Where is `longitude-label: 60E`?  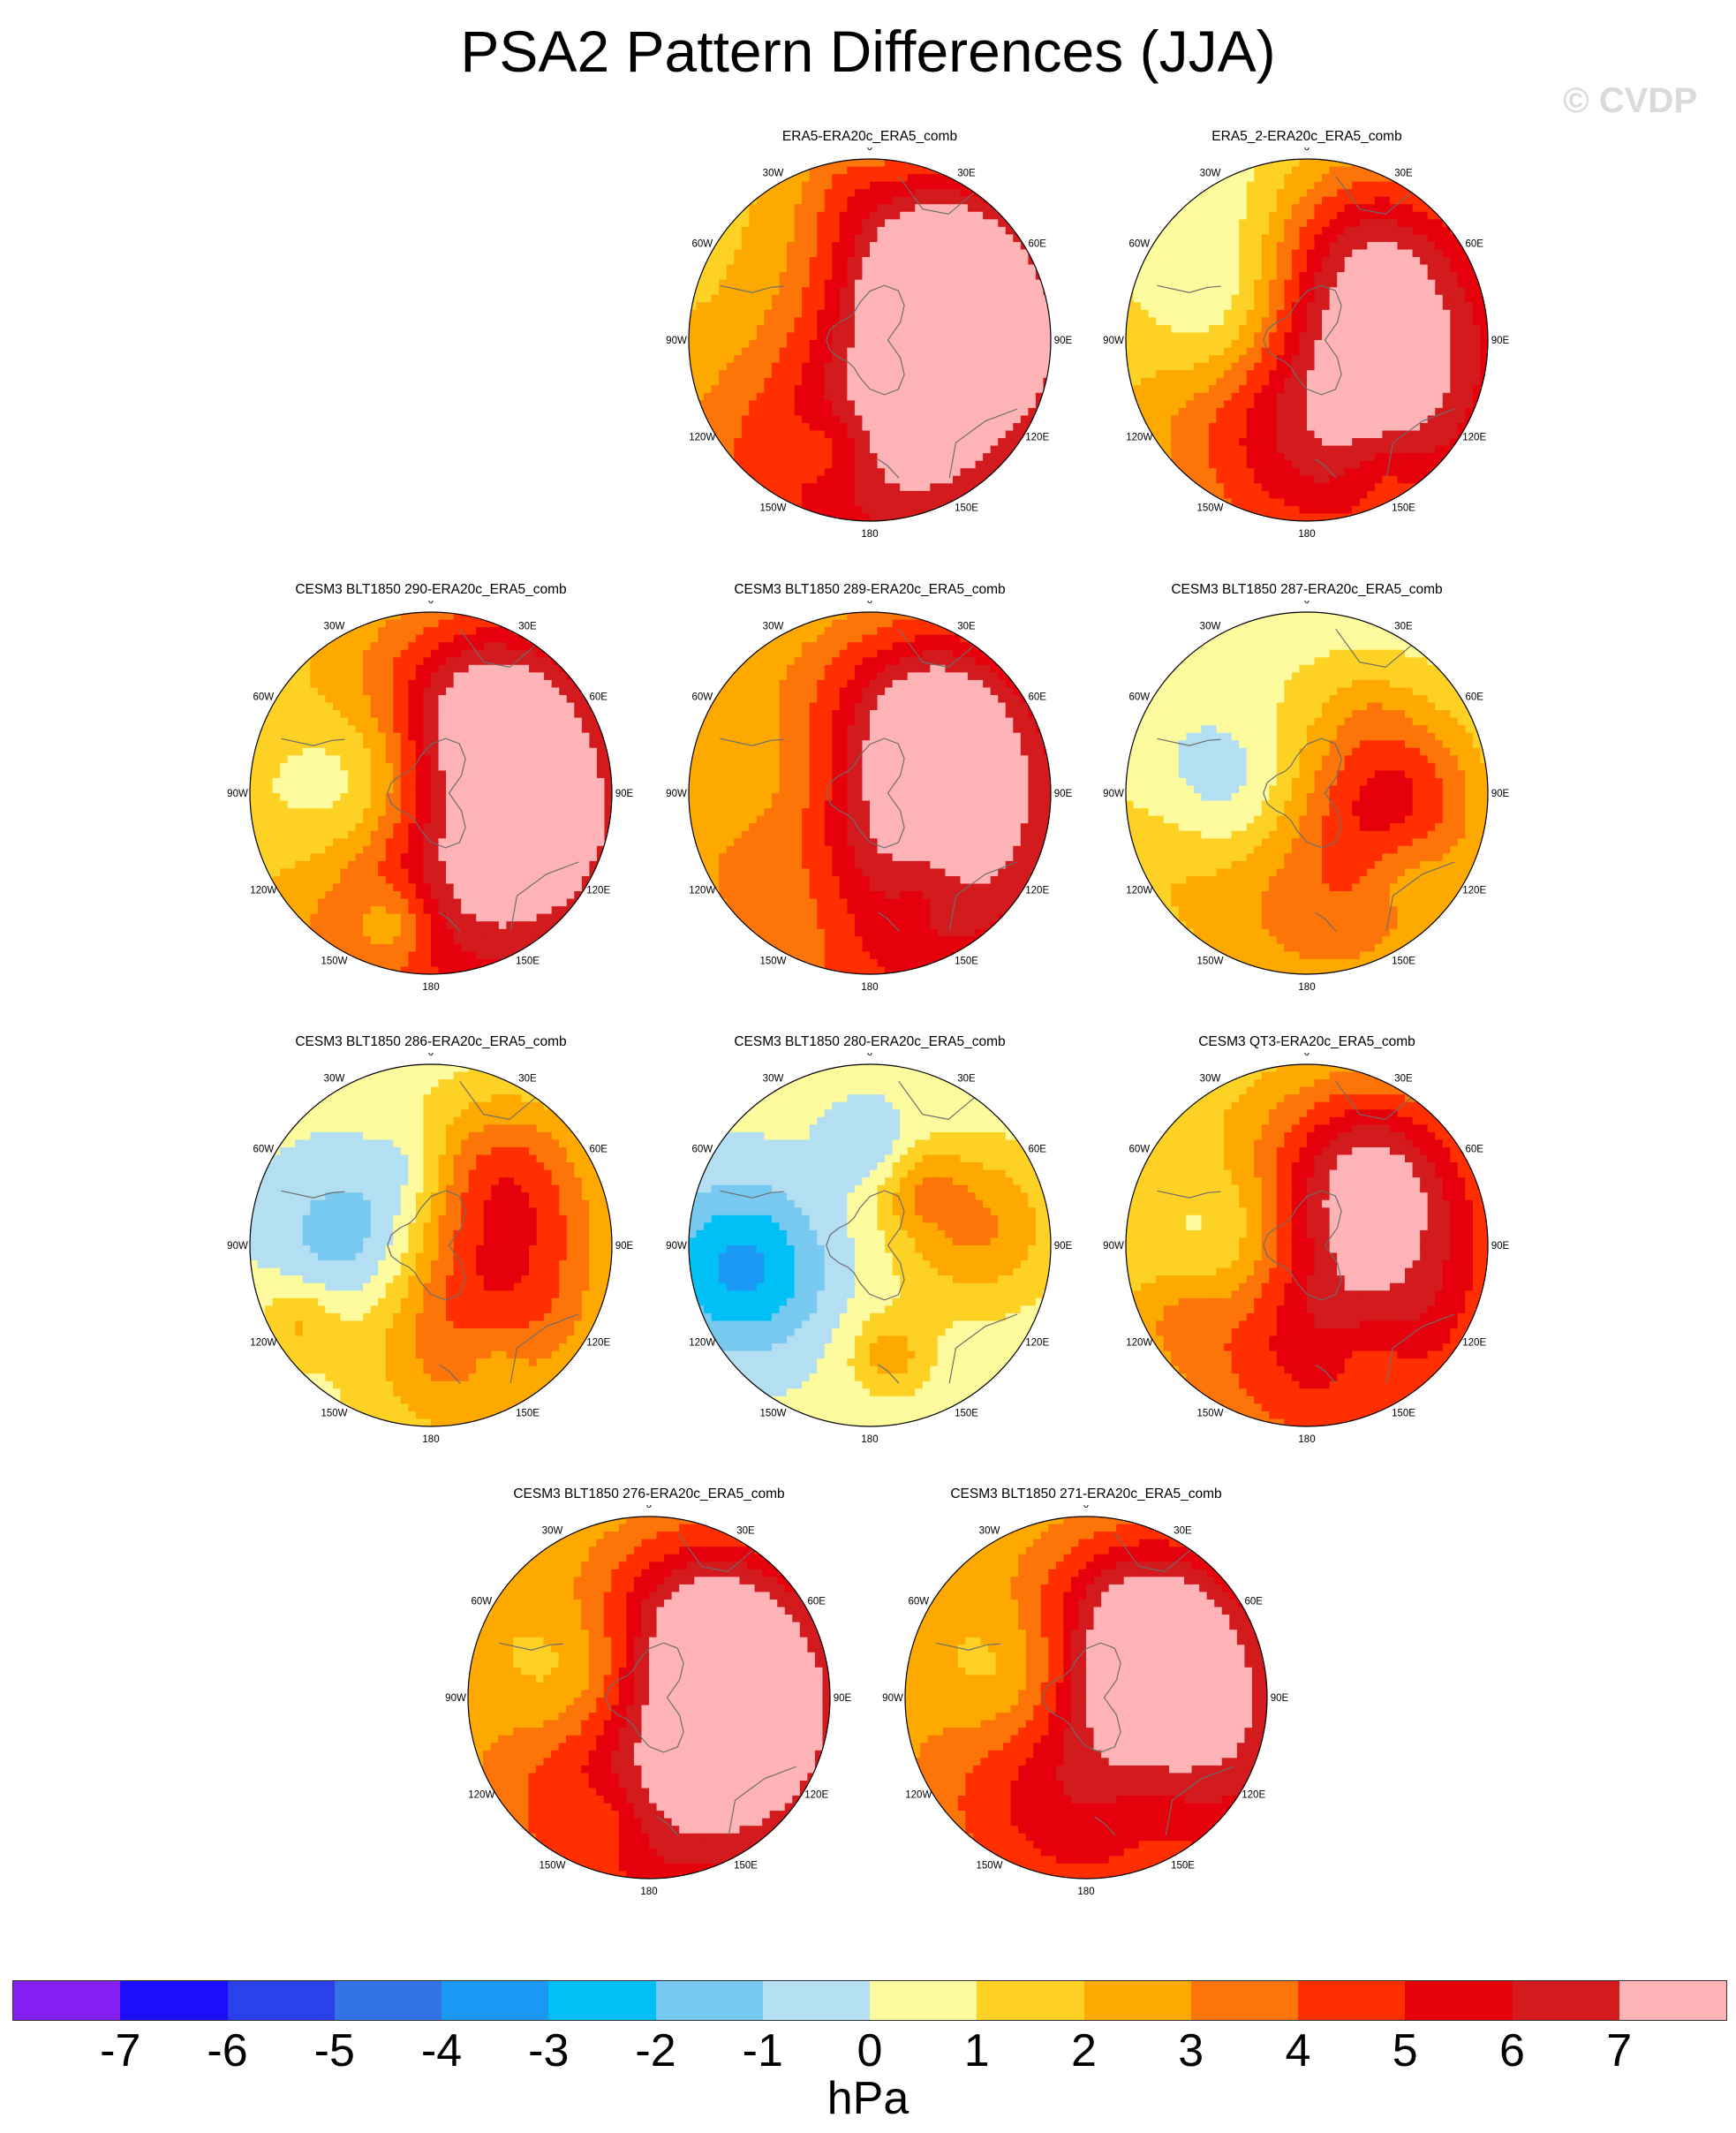 longitude-label: 60E is located at coordinates (1037, 245).